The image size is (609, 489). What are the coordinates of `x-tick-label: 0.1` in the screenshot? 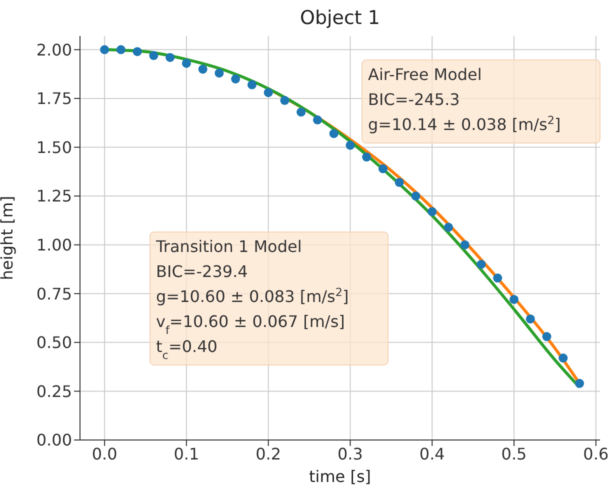 It's located at (187, 454).